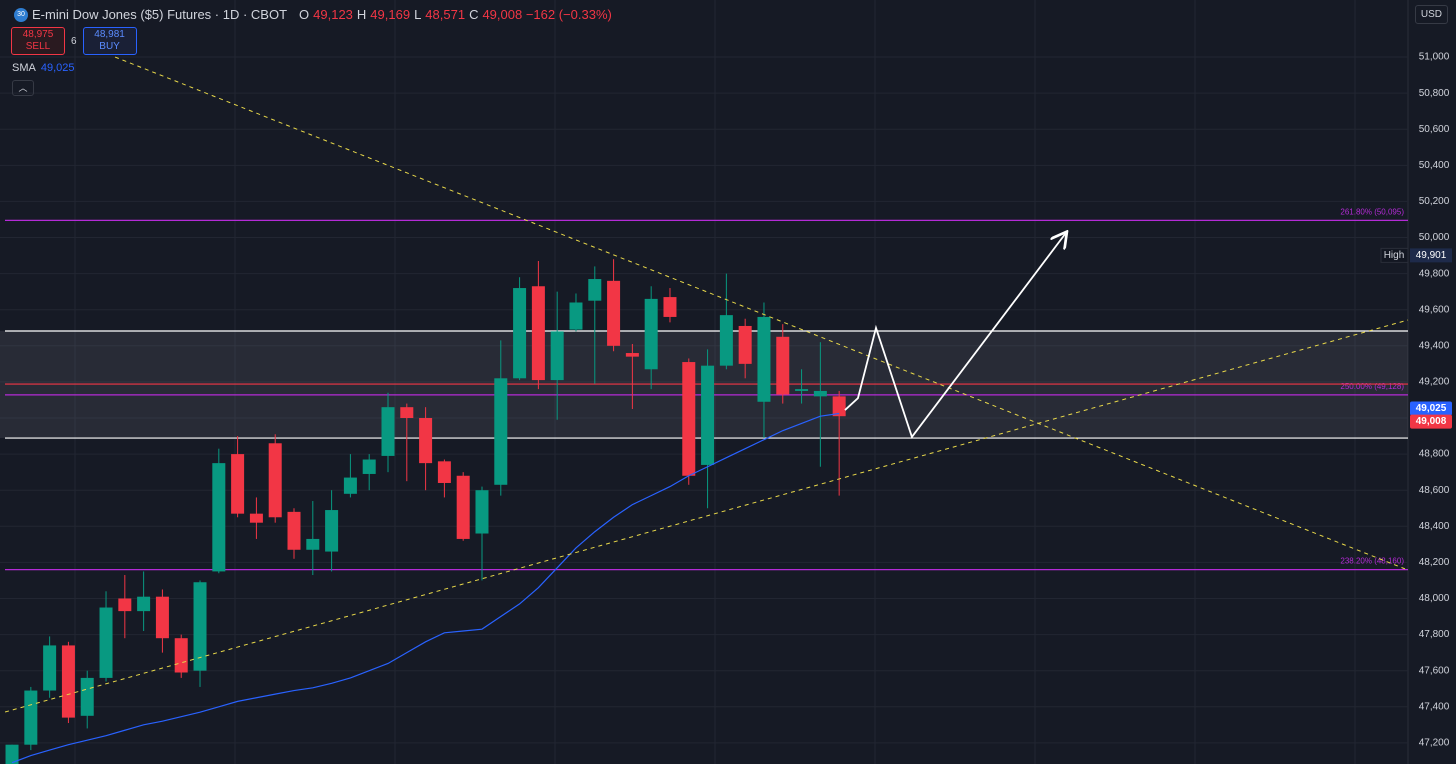  I want to click on spread: 6, so click(74, 41).